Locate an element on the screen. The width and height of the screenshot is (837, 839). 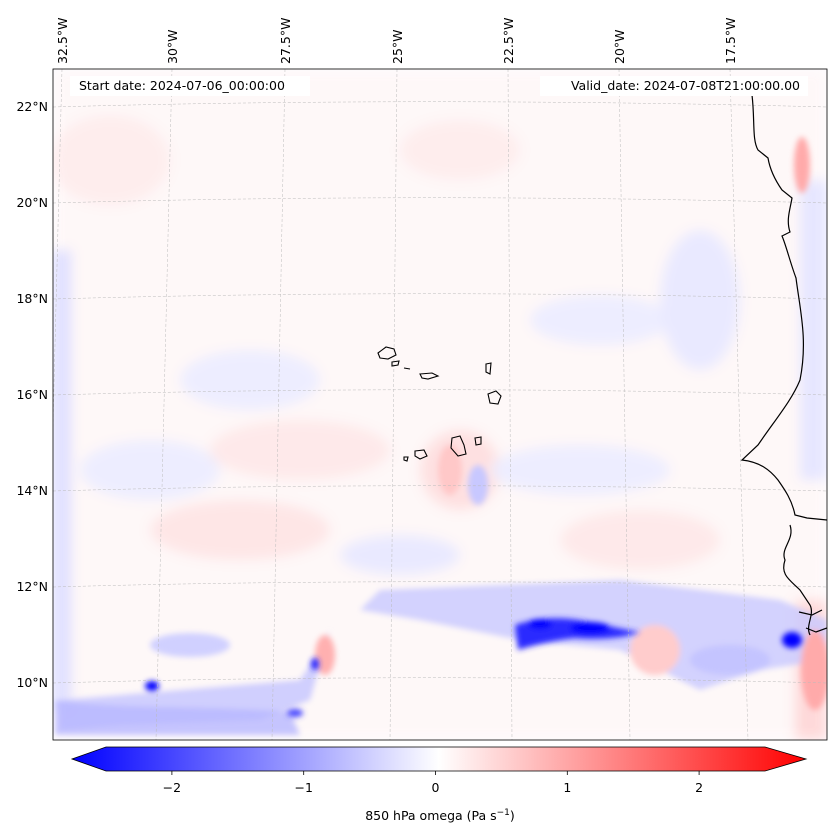
cape-verde-islands is located at coordinates (439, 404).